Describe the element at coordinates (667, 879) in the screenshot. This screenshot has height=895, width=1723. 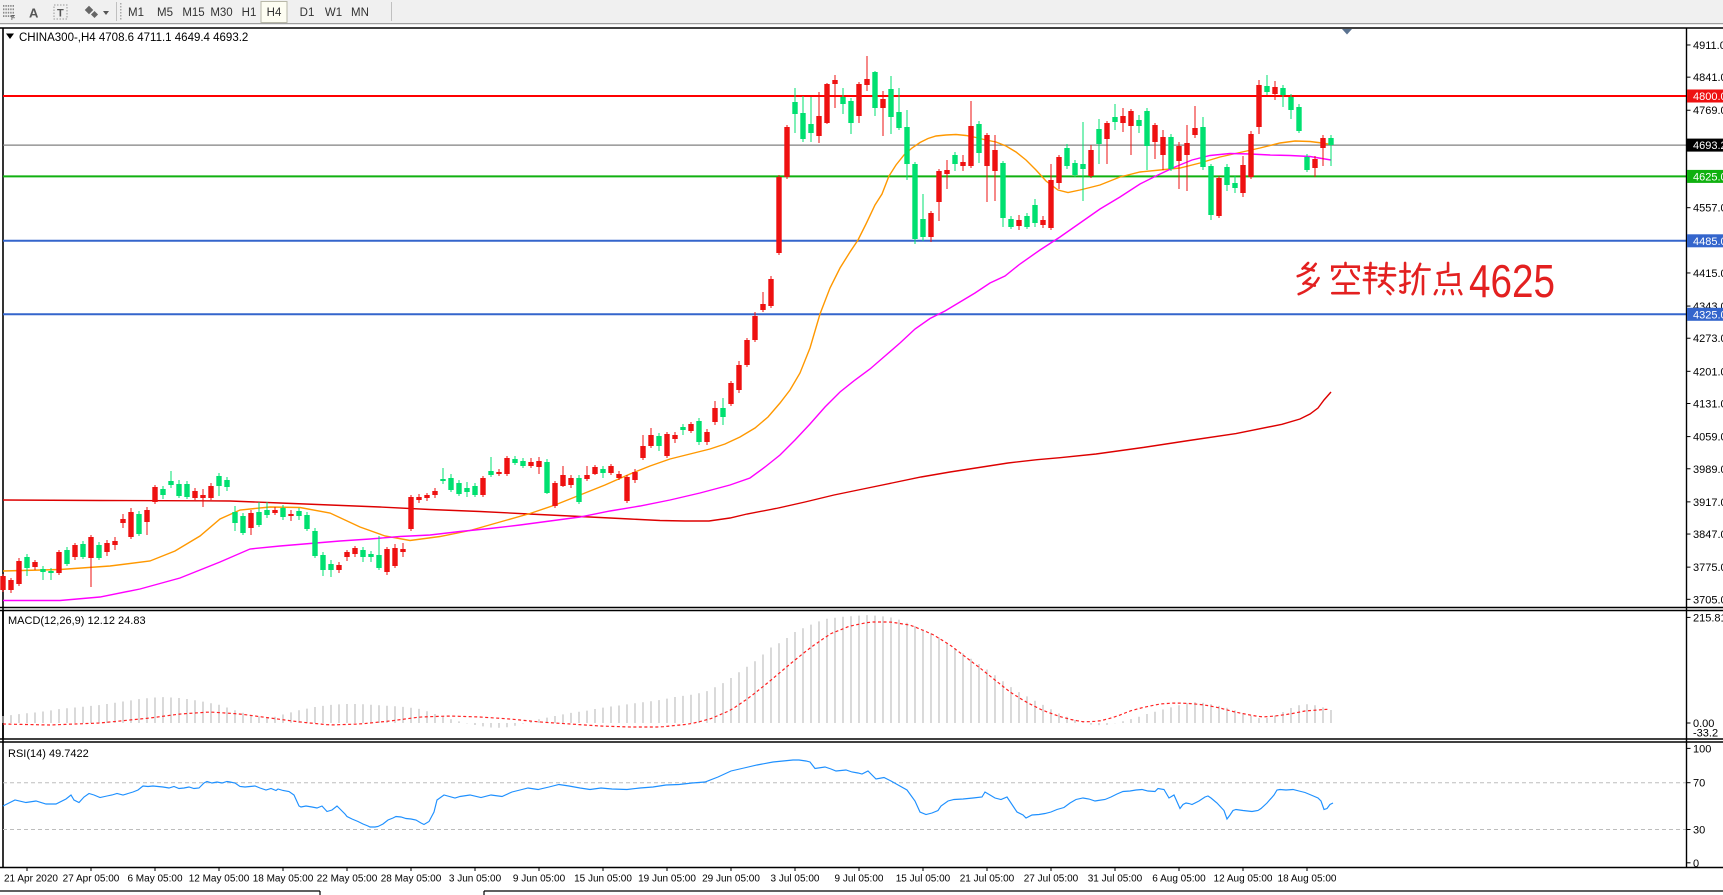
I see `svg-text: 19 Jun 05:00` at that location.